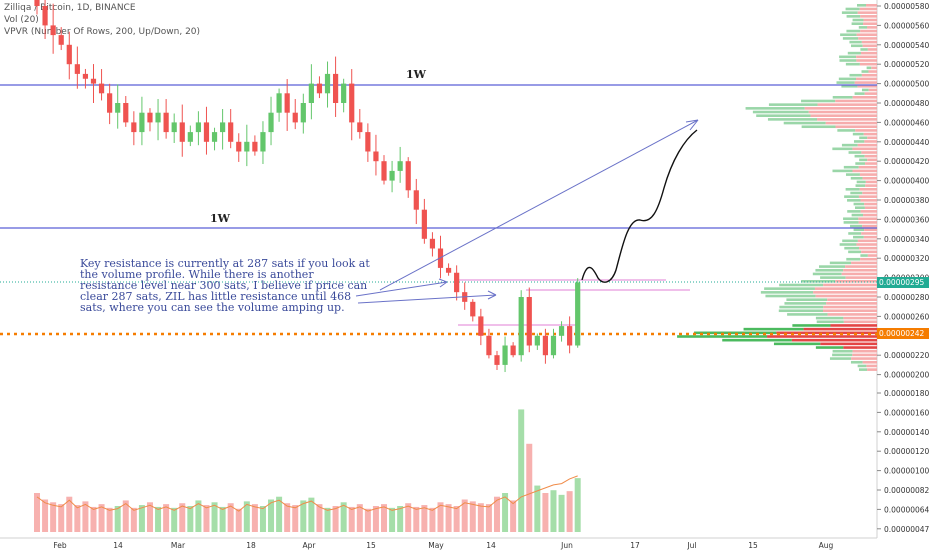 The image size is (932, 550). What do you see at coordinates (907, 316) in the screenshot?
I see `y-tick-label: 0.00000260` at bounding box center [907, 316].